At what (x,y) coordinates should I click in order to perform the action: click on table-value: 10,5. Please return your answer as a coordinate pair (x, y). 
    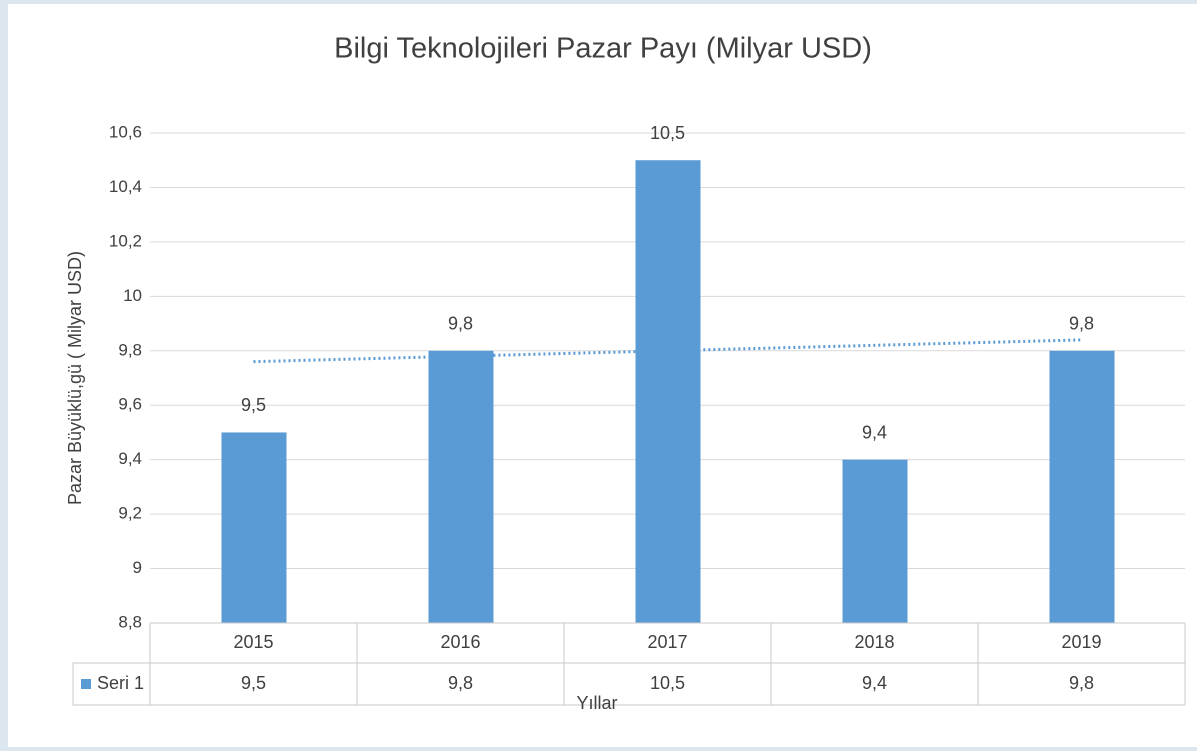
    Looking at the image, I should click on (667, 683).